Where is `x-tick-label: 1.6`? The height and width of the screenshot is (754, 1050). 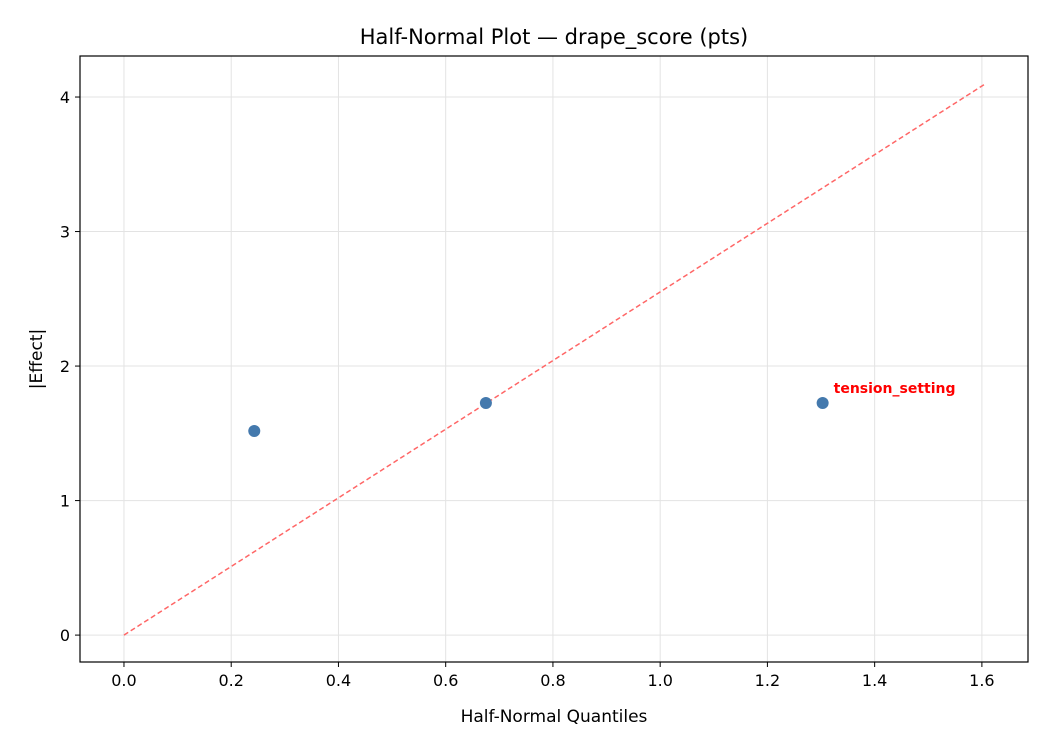
x-tick-label: 1.6 is located at coordinates (981, 680).